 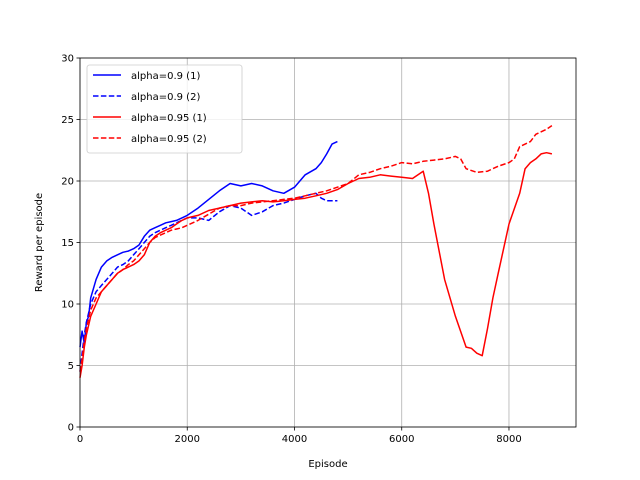 What do you see at coordinates (508, 439) in the screenshot?
I see `x-tick-label: 8000` at bounding box center [508, 439].